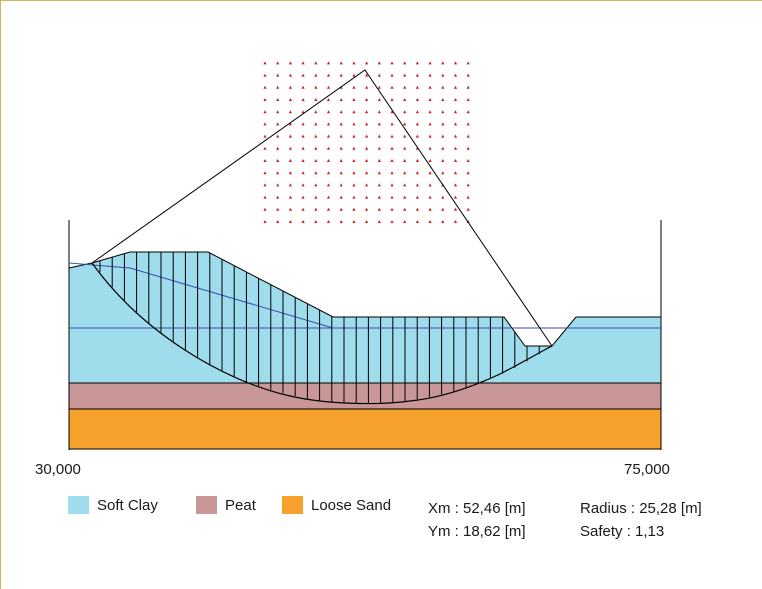 This screenshot has width=762, height=589. Describe the element at coordinates (366, 142) in the screenshot. I see `center-grid-points` at that location.